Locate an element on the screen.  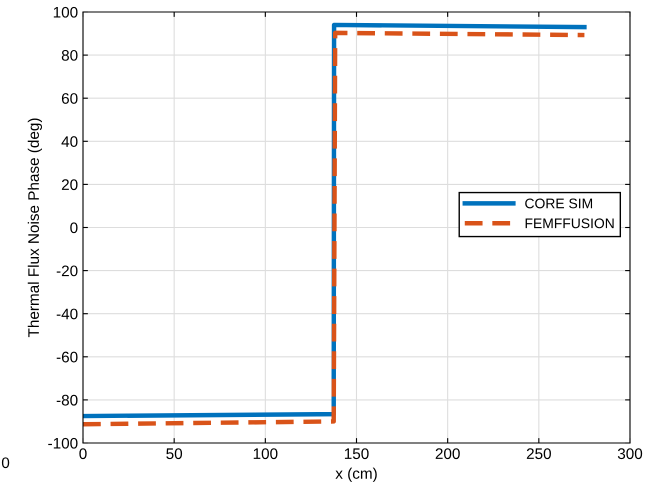
y-tick-label: -80 is located at coordinates (67, 400).